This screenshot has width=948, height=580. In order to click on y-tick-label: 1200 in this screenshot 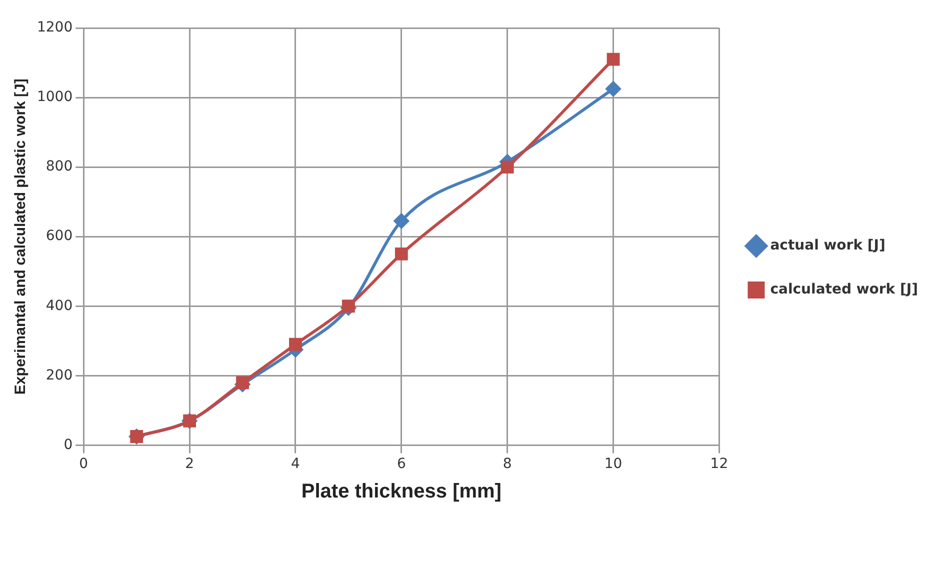, I will do `click(54, 28)`.